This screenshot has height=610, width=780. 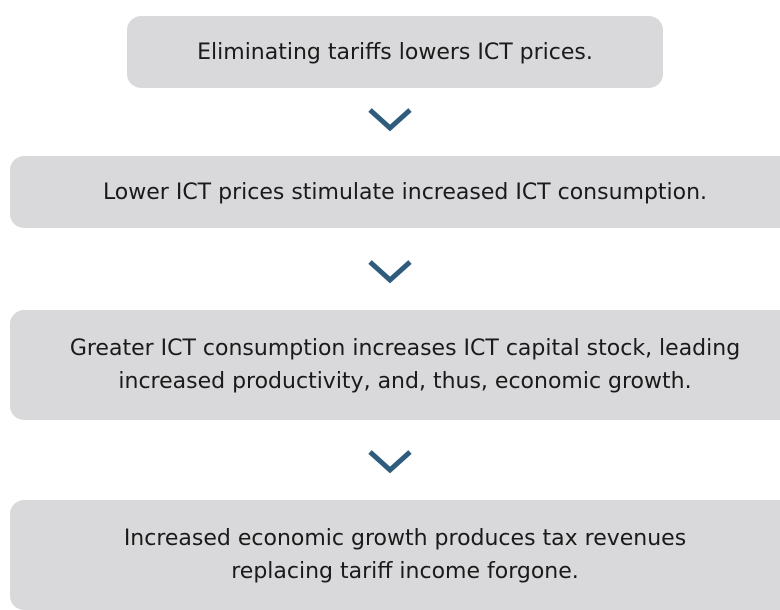 I want to click on step-text: Eliminating tariffs lowers ICT prices., so click(x=395, y=52).